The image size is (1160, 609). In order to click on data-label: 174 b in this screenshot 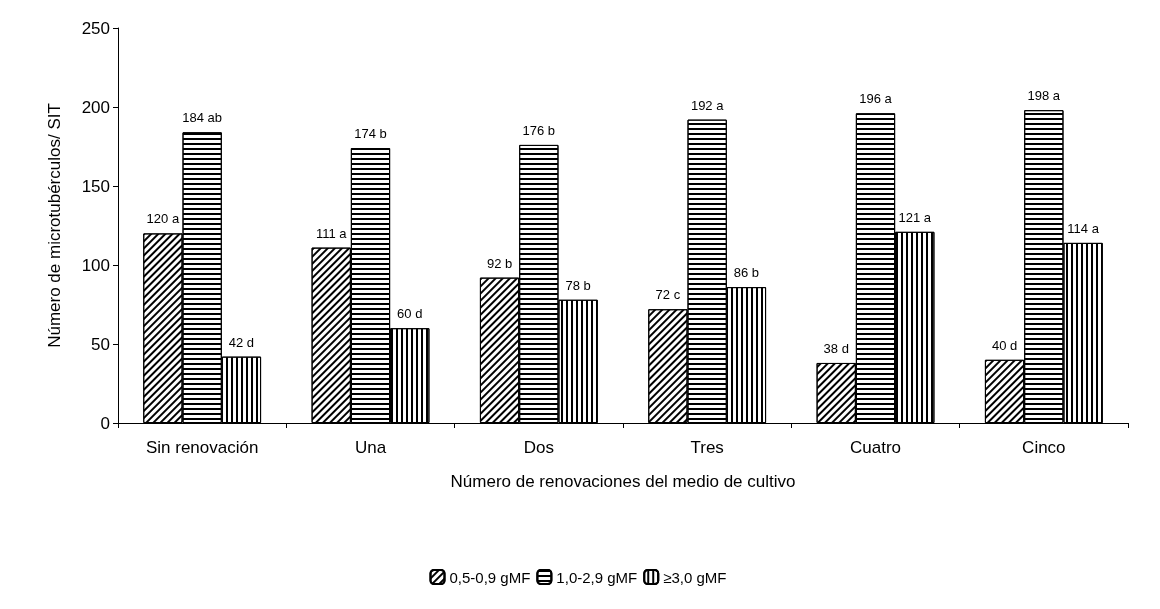, I will do `click(370, 134)`.